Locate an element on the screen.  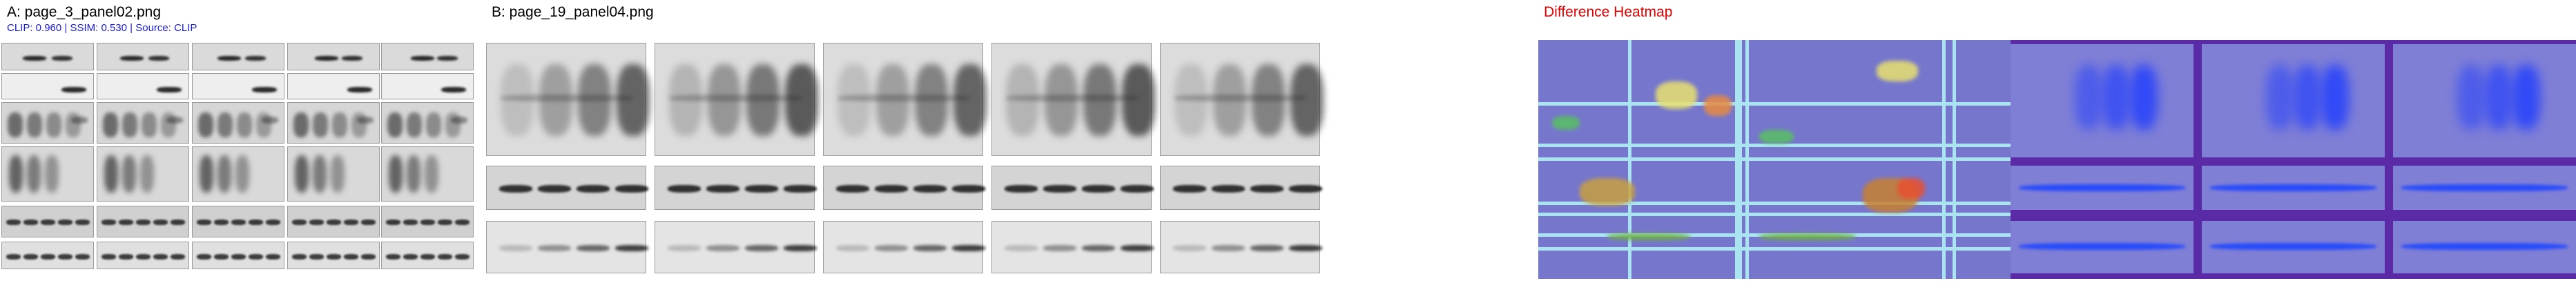
panel-b-title: B: page_19_panel04.png is located at coordinates (573, 12).